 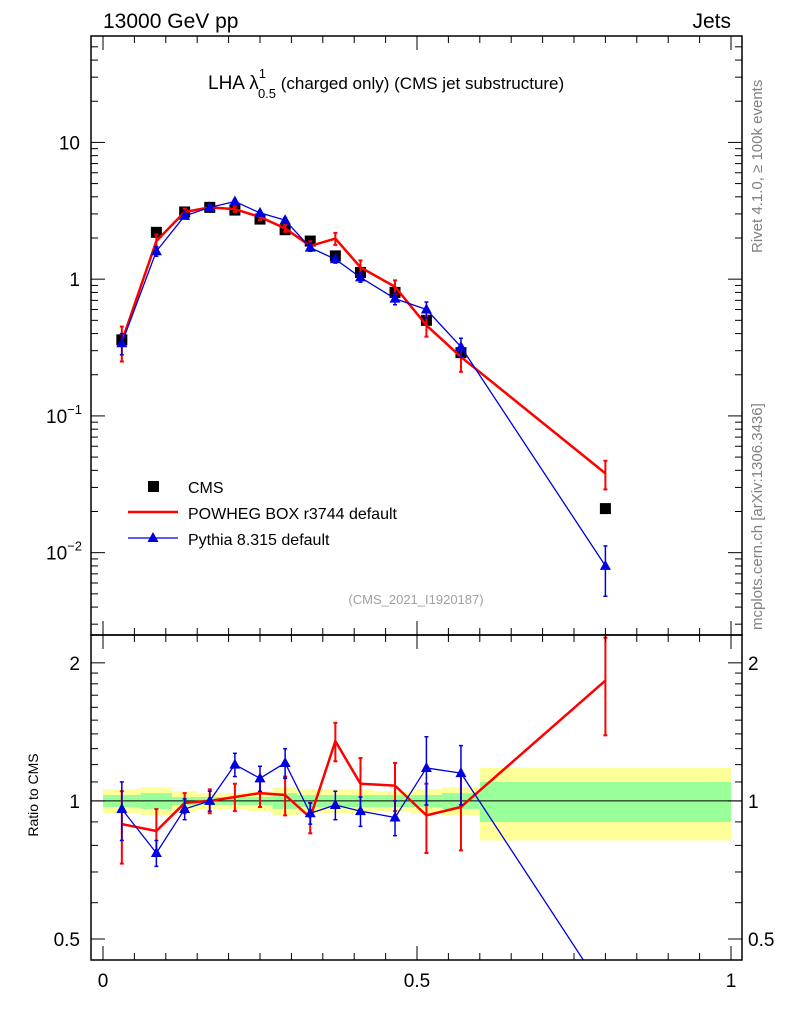 What do you see at coordinates (153, 486) in the screenshot?
I see `legend-cms-marker` at bounding box center [153, 486].